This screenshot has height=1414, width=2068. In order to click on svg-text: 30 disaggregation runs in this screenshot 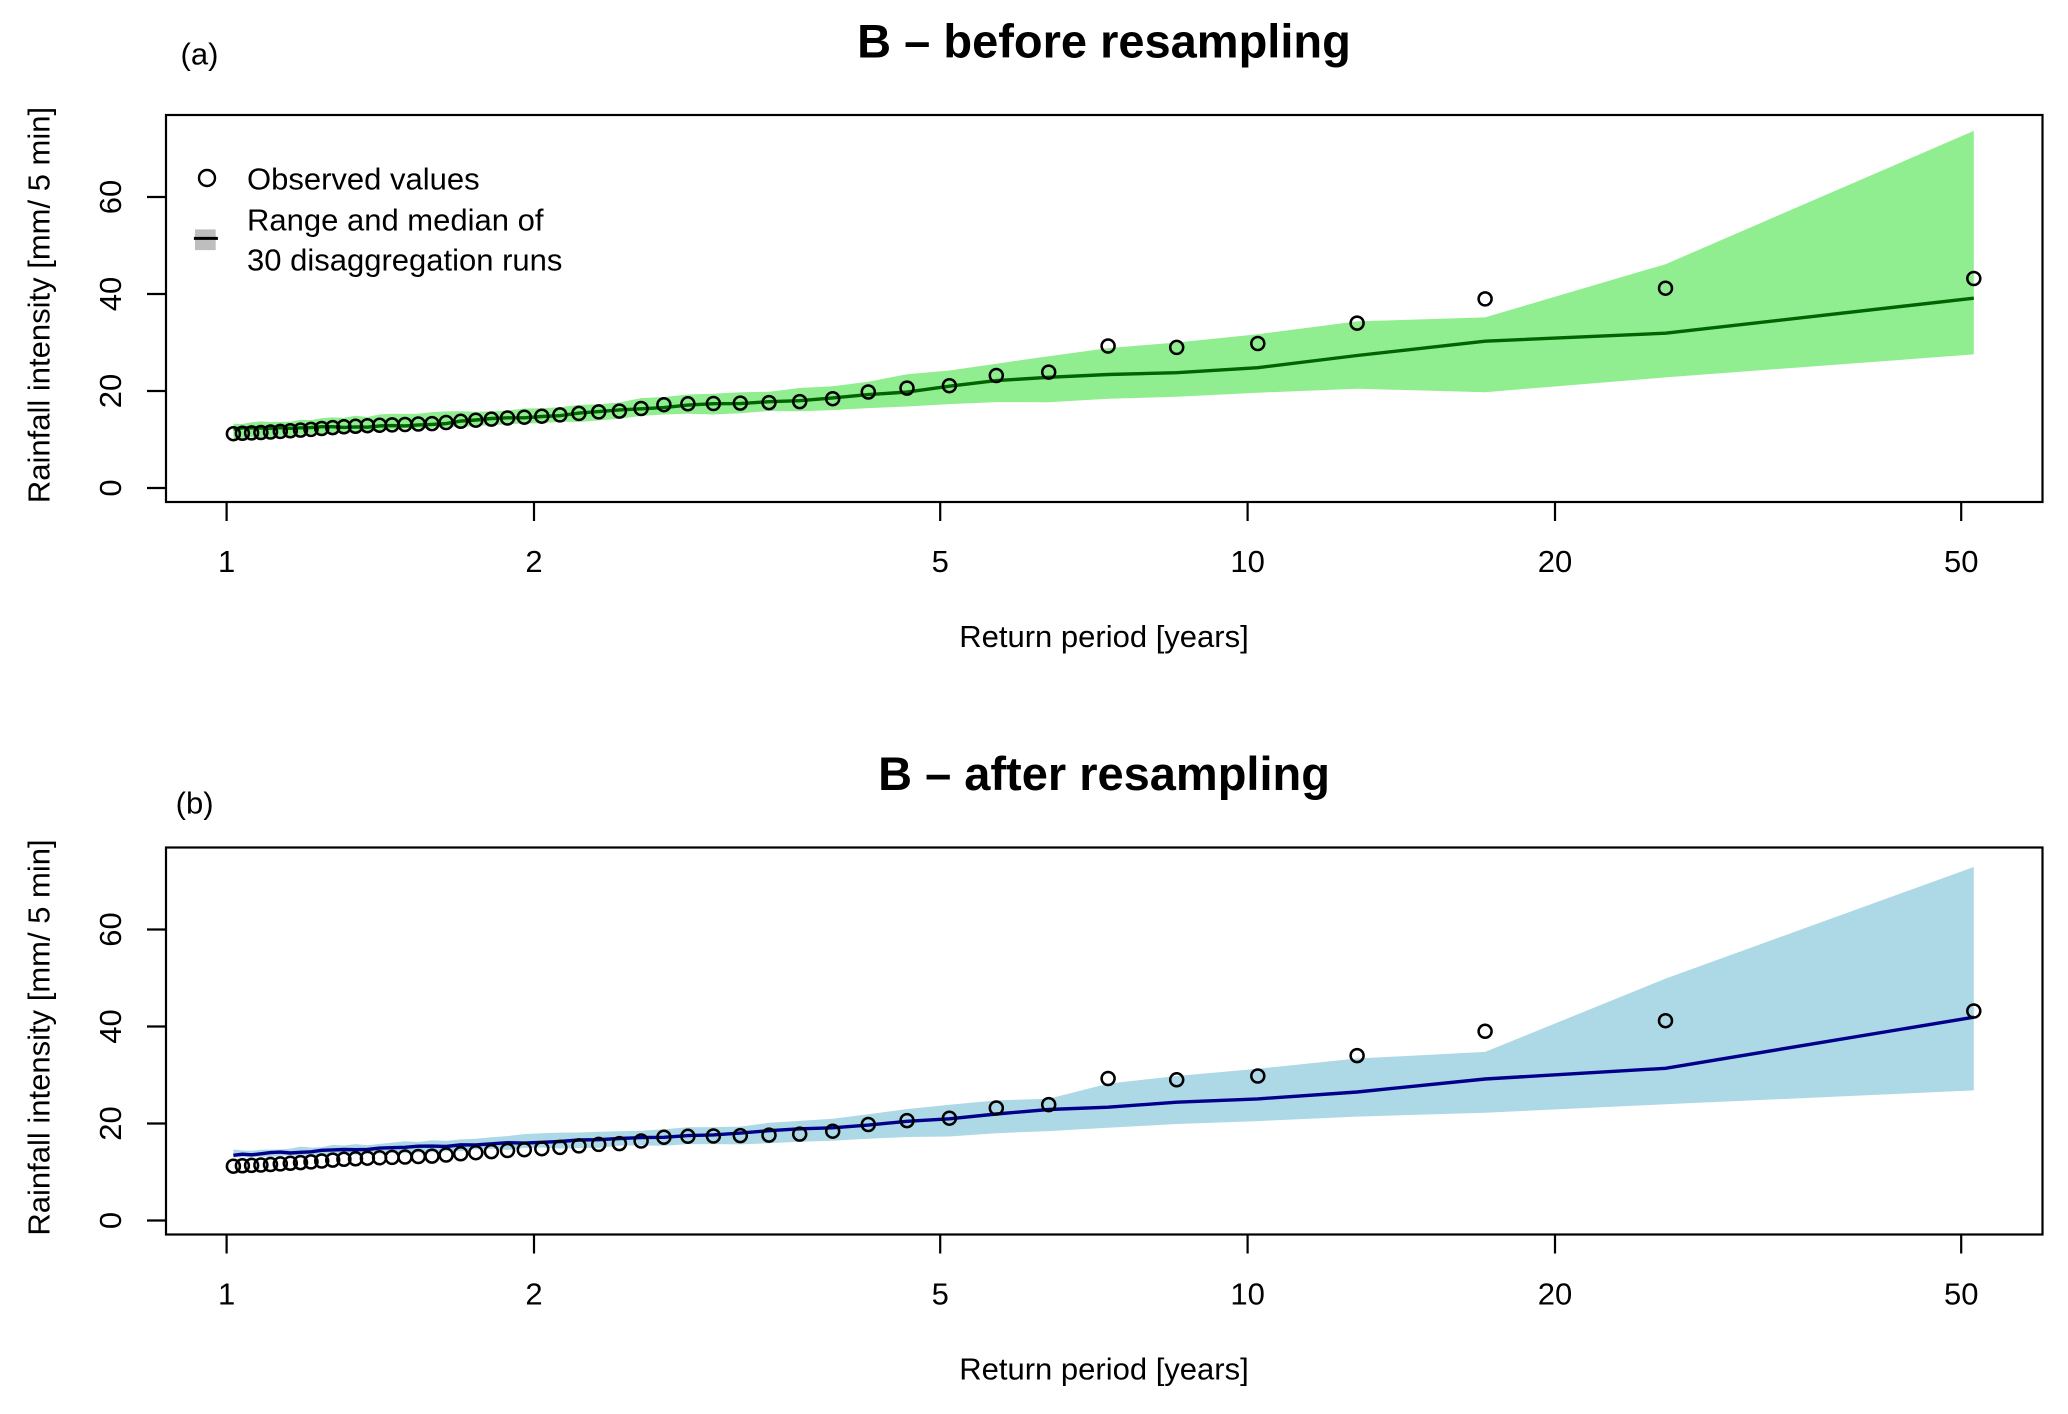, I will do `click(404, 260)`.